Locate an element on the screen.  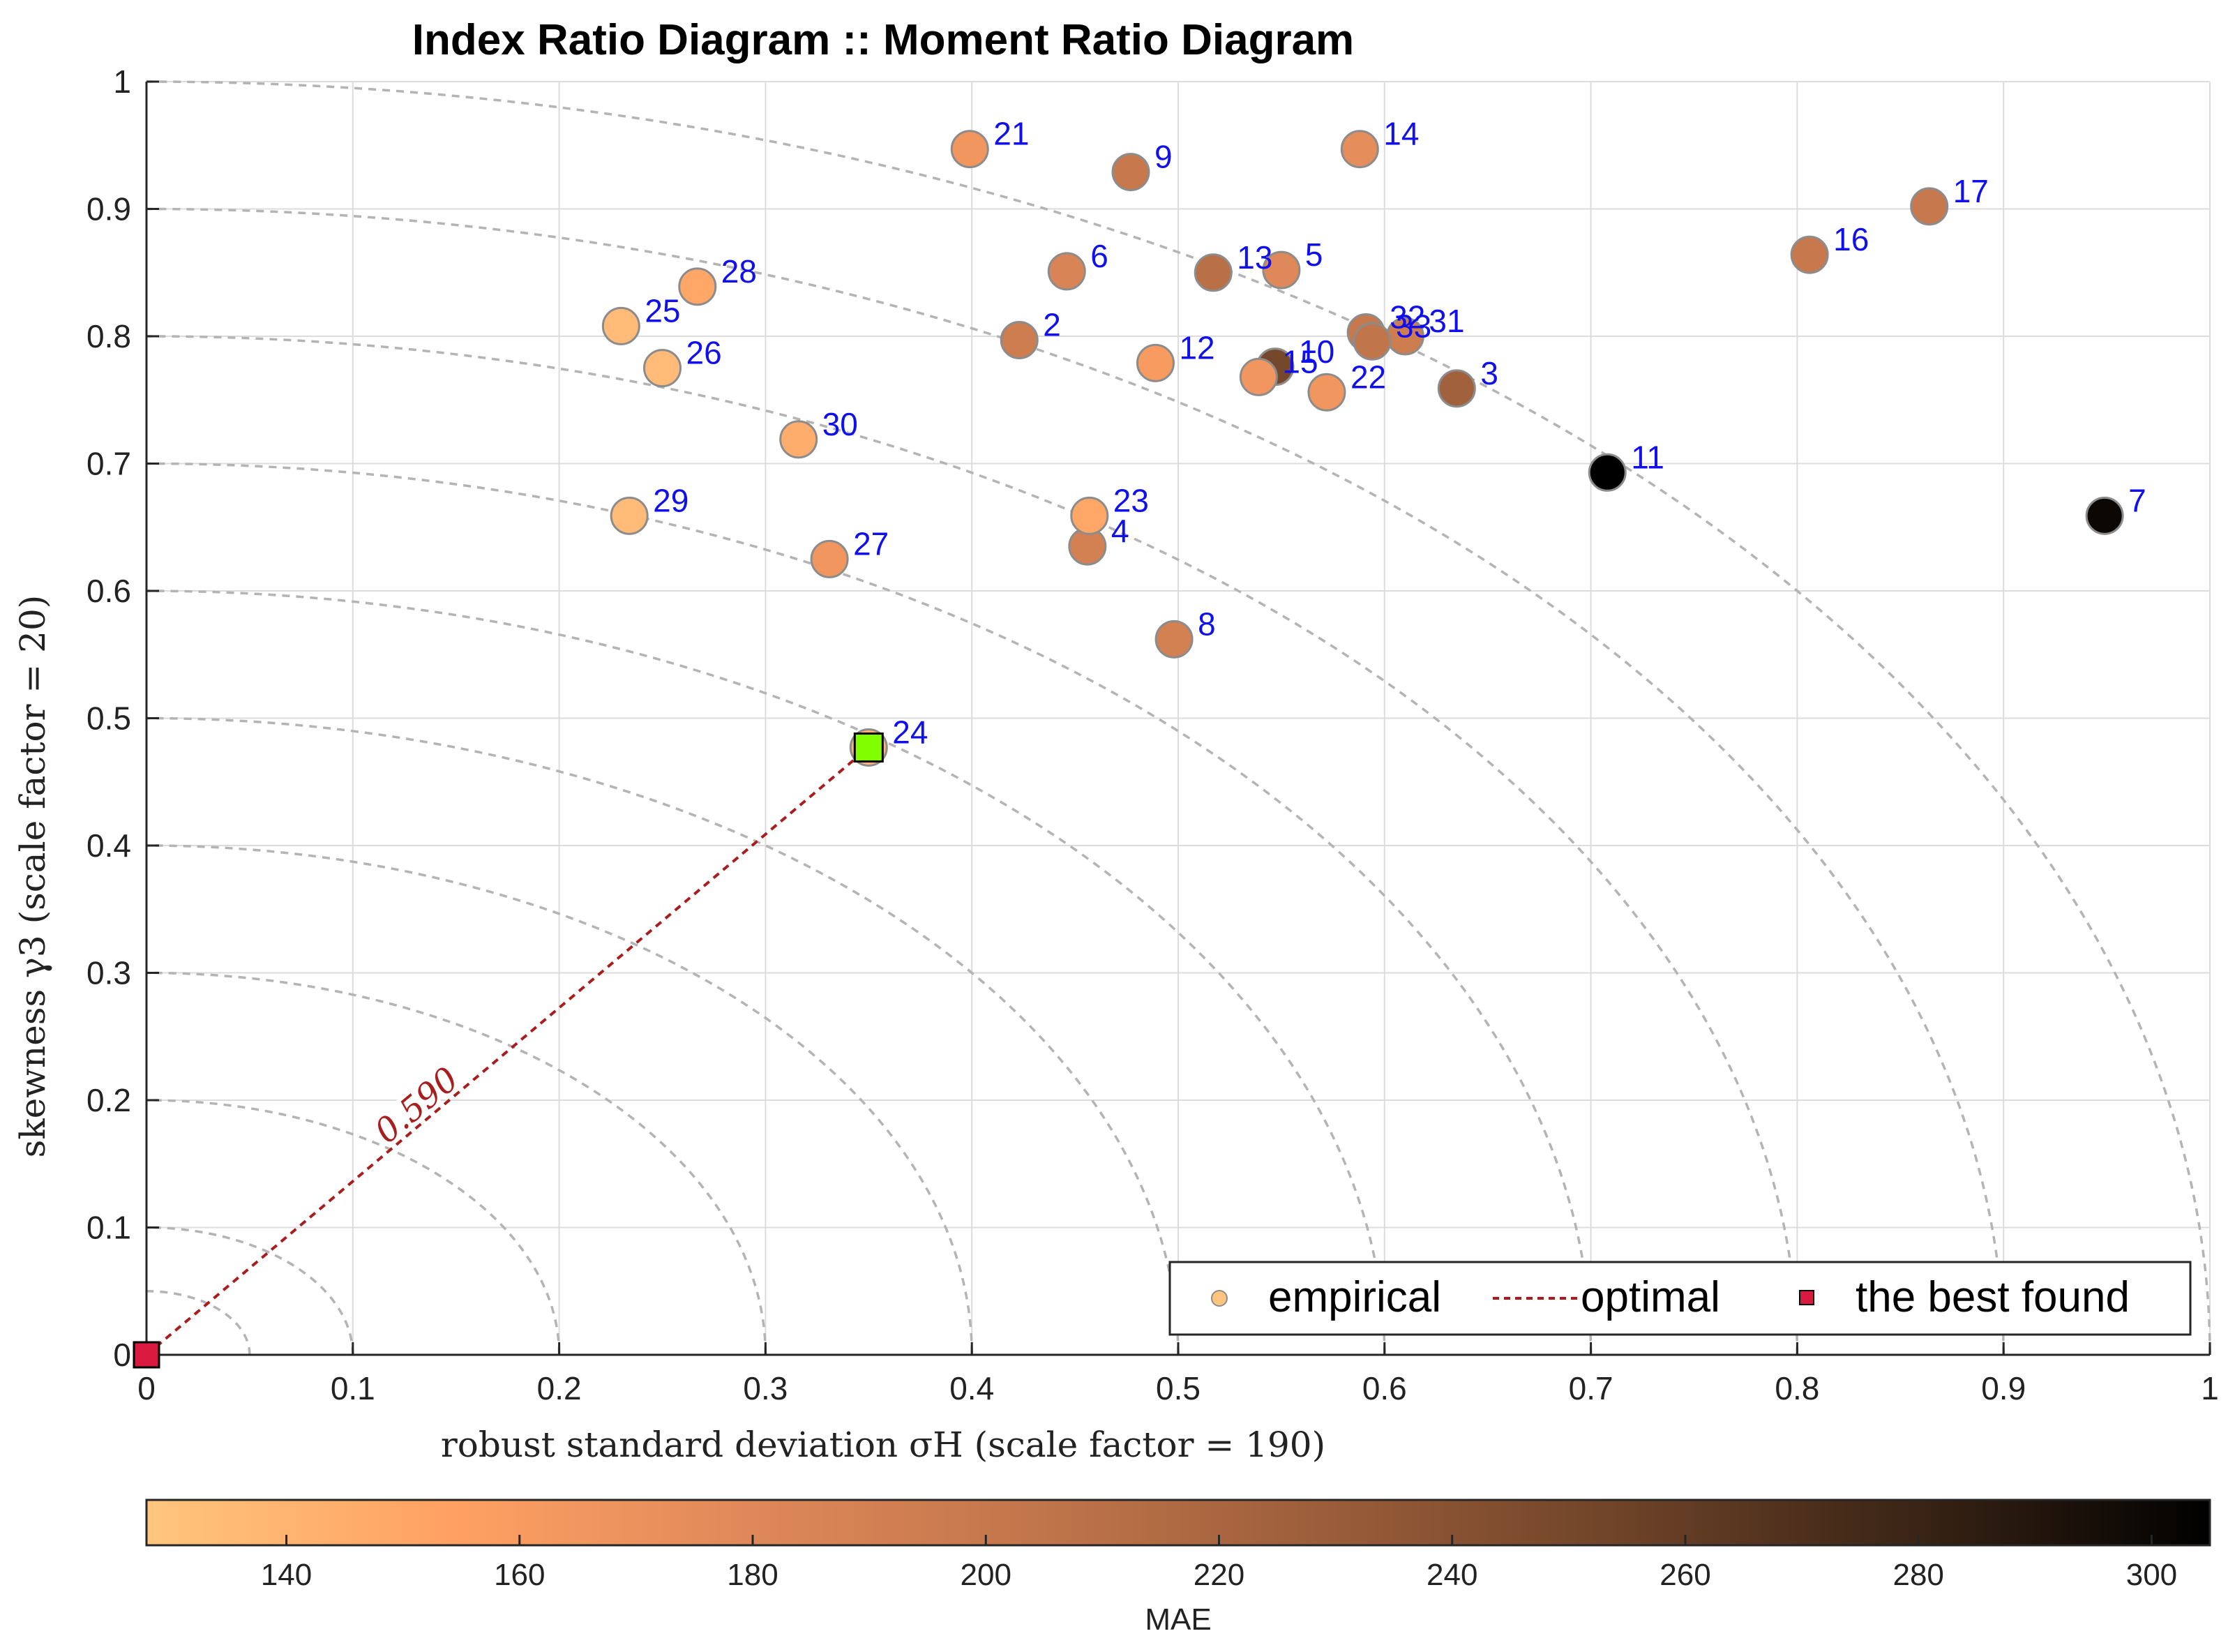
y-tick-label-7: 0.7 is located at coordinates (108, 464).